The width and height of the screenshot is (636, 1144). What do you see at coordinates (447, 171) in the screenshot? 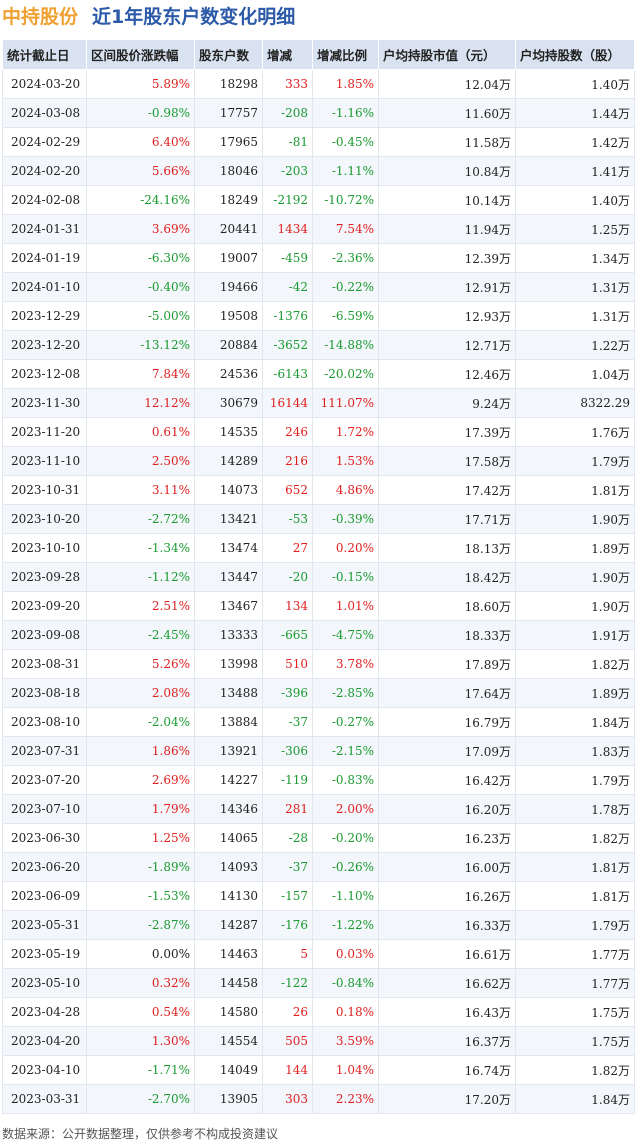
I see `avg-value-cell: 10.84万` at bounding box center [447, 171].